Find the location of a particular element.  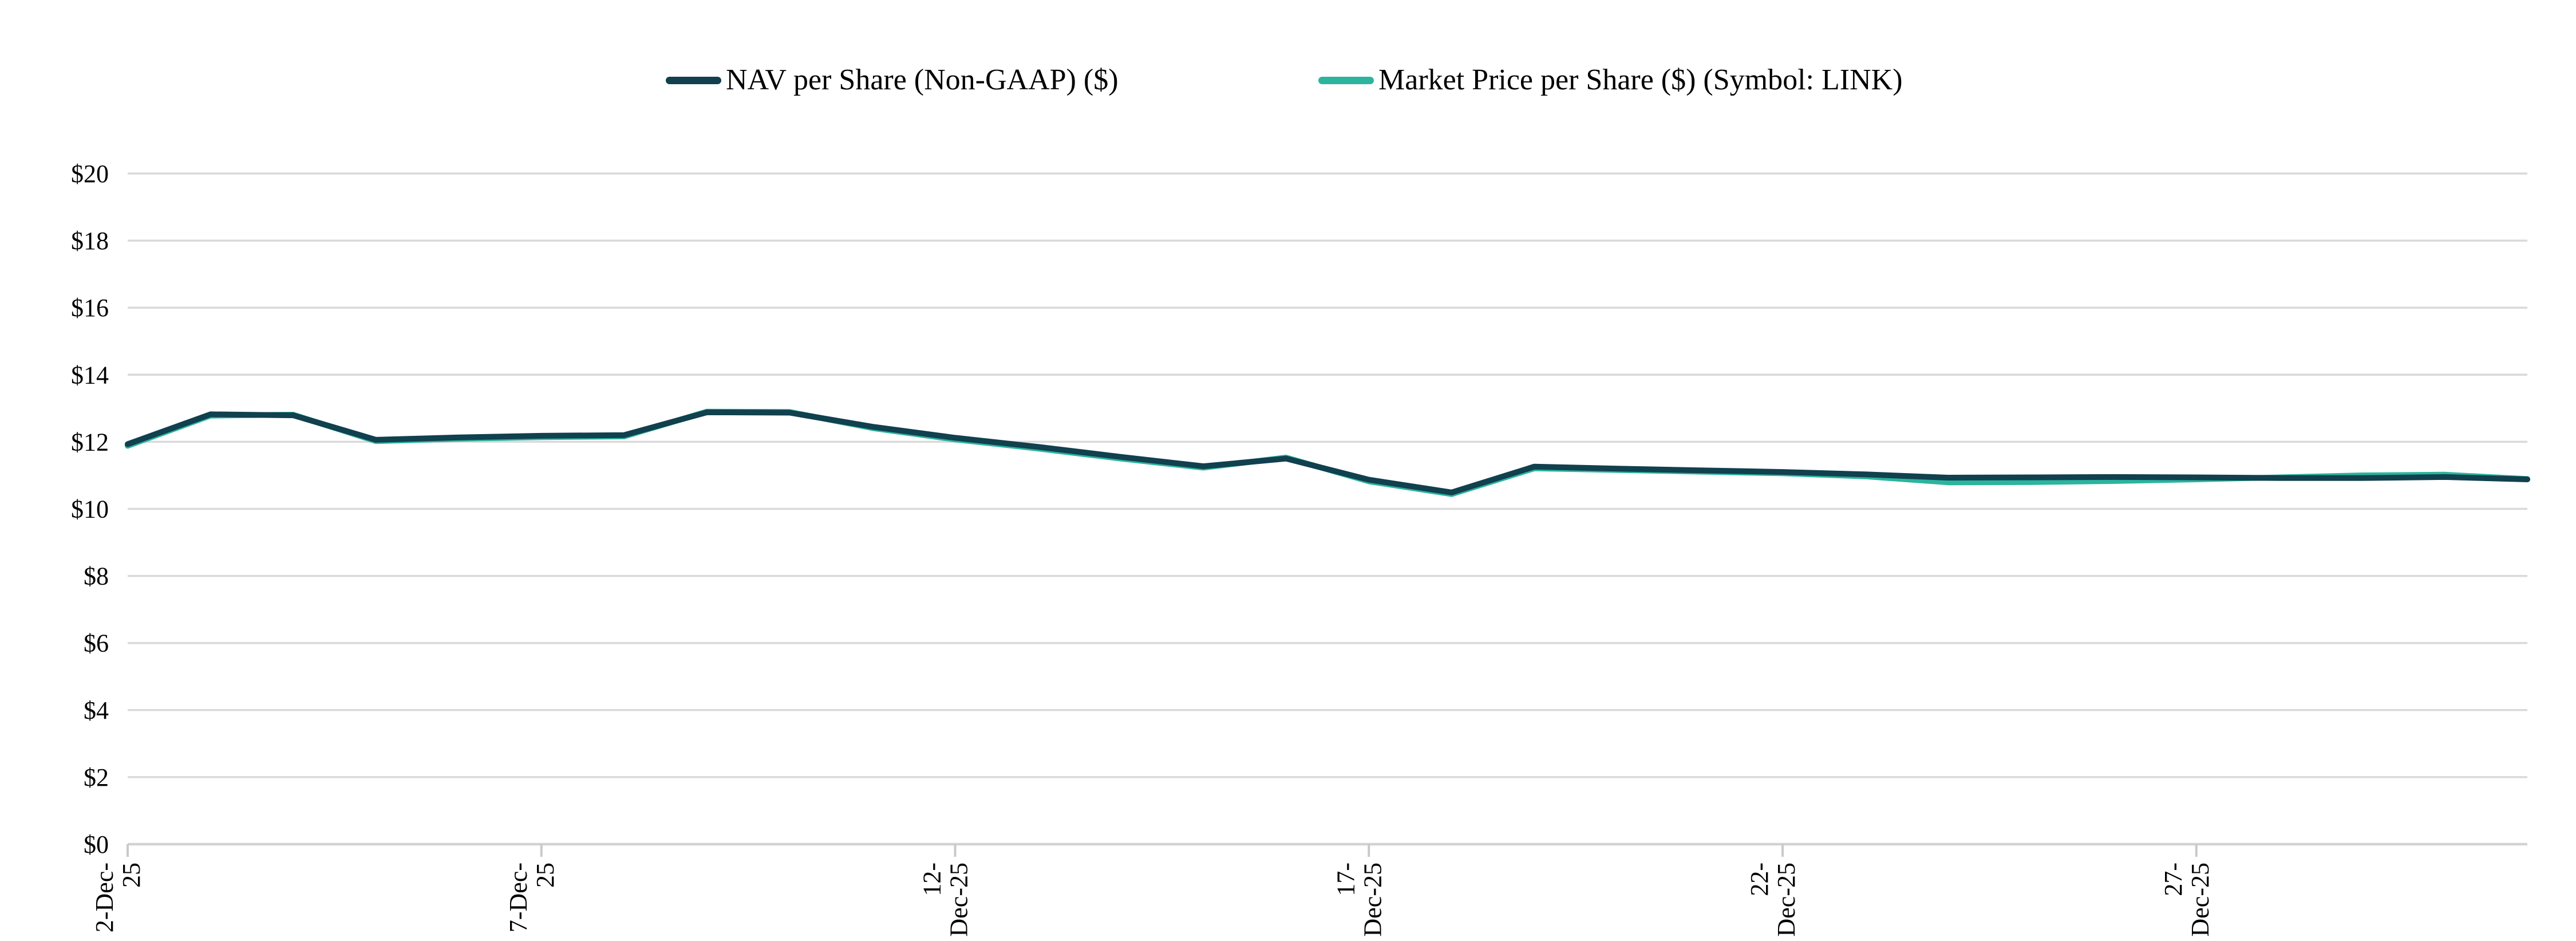

nav-series-line is located at coordinates (1327, 452).